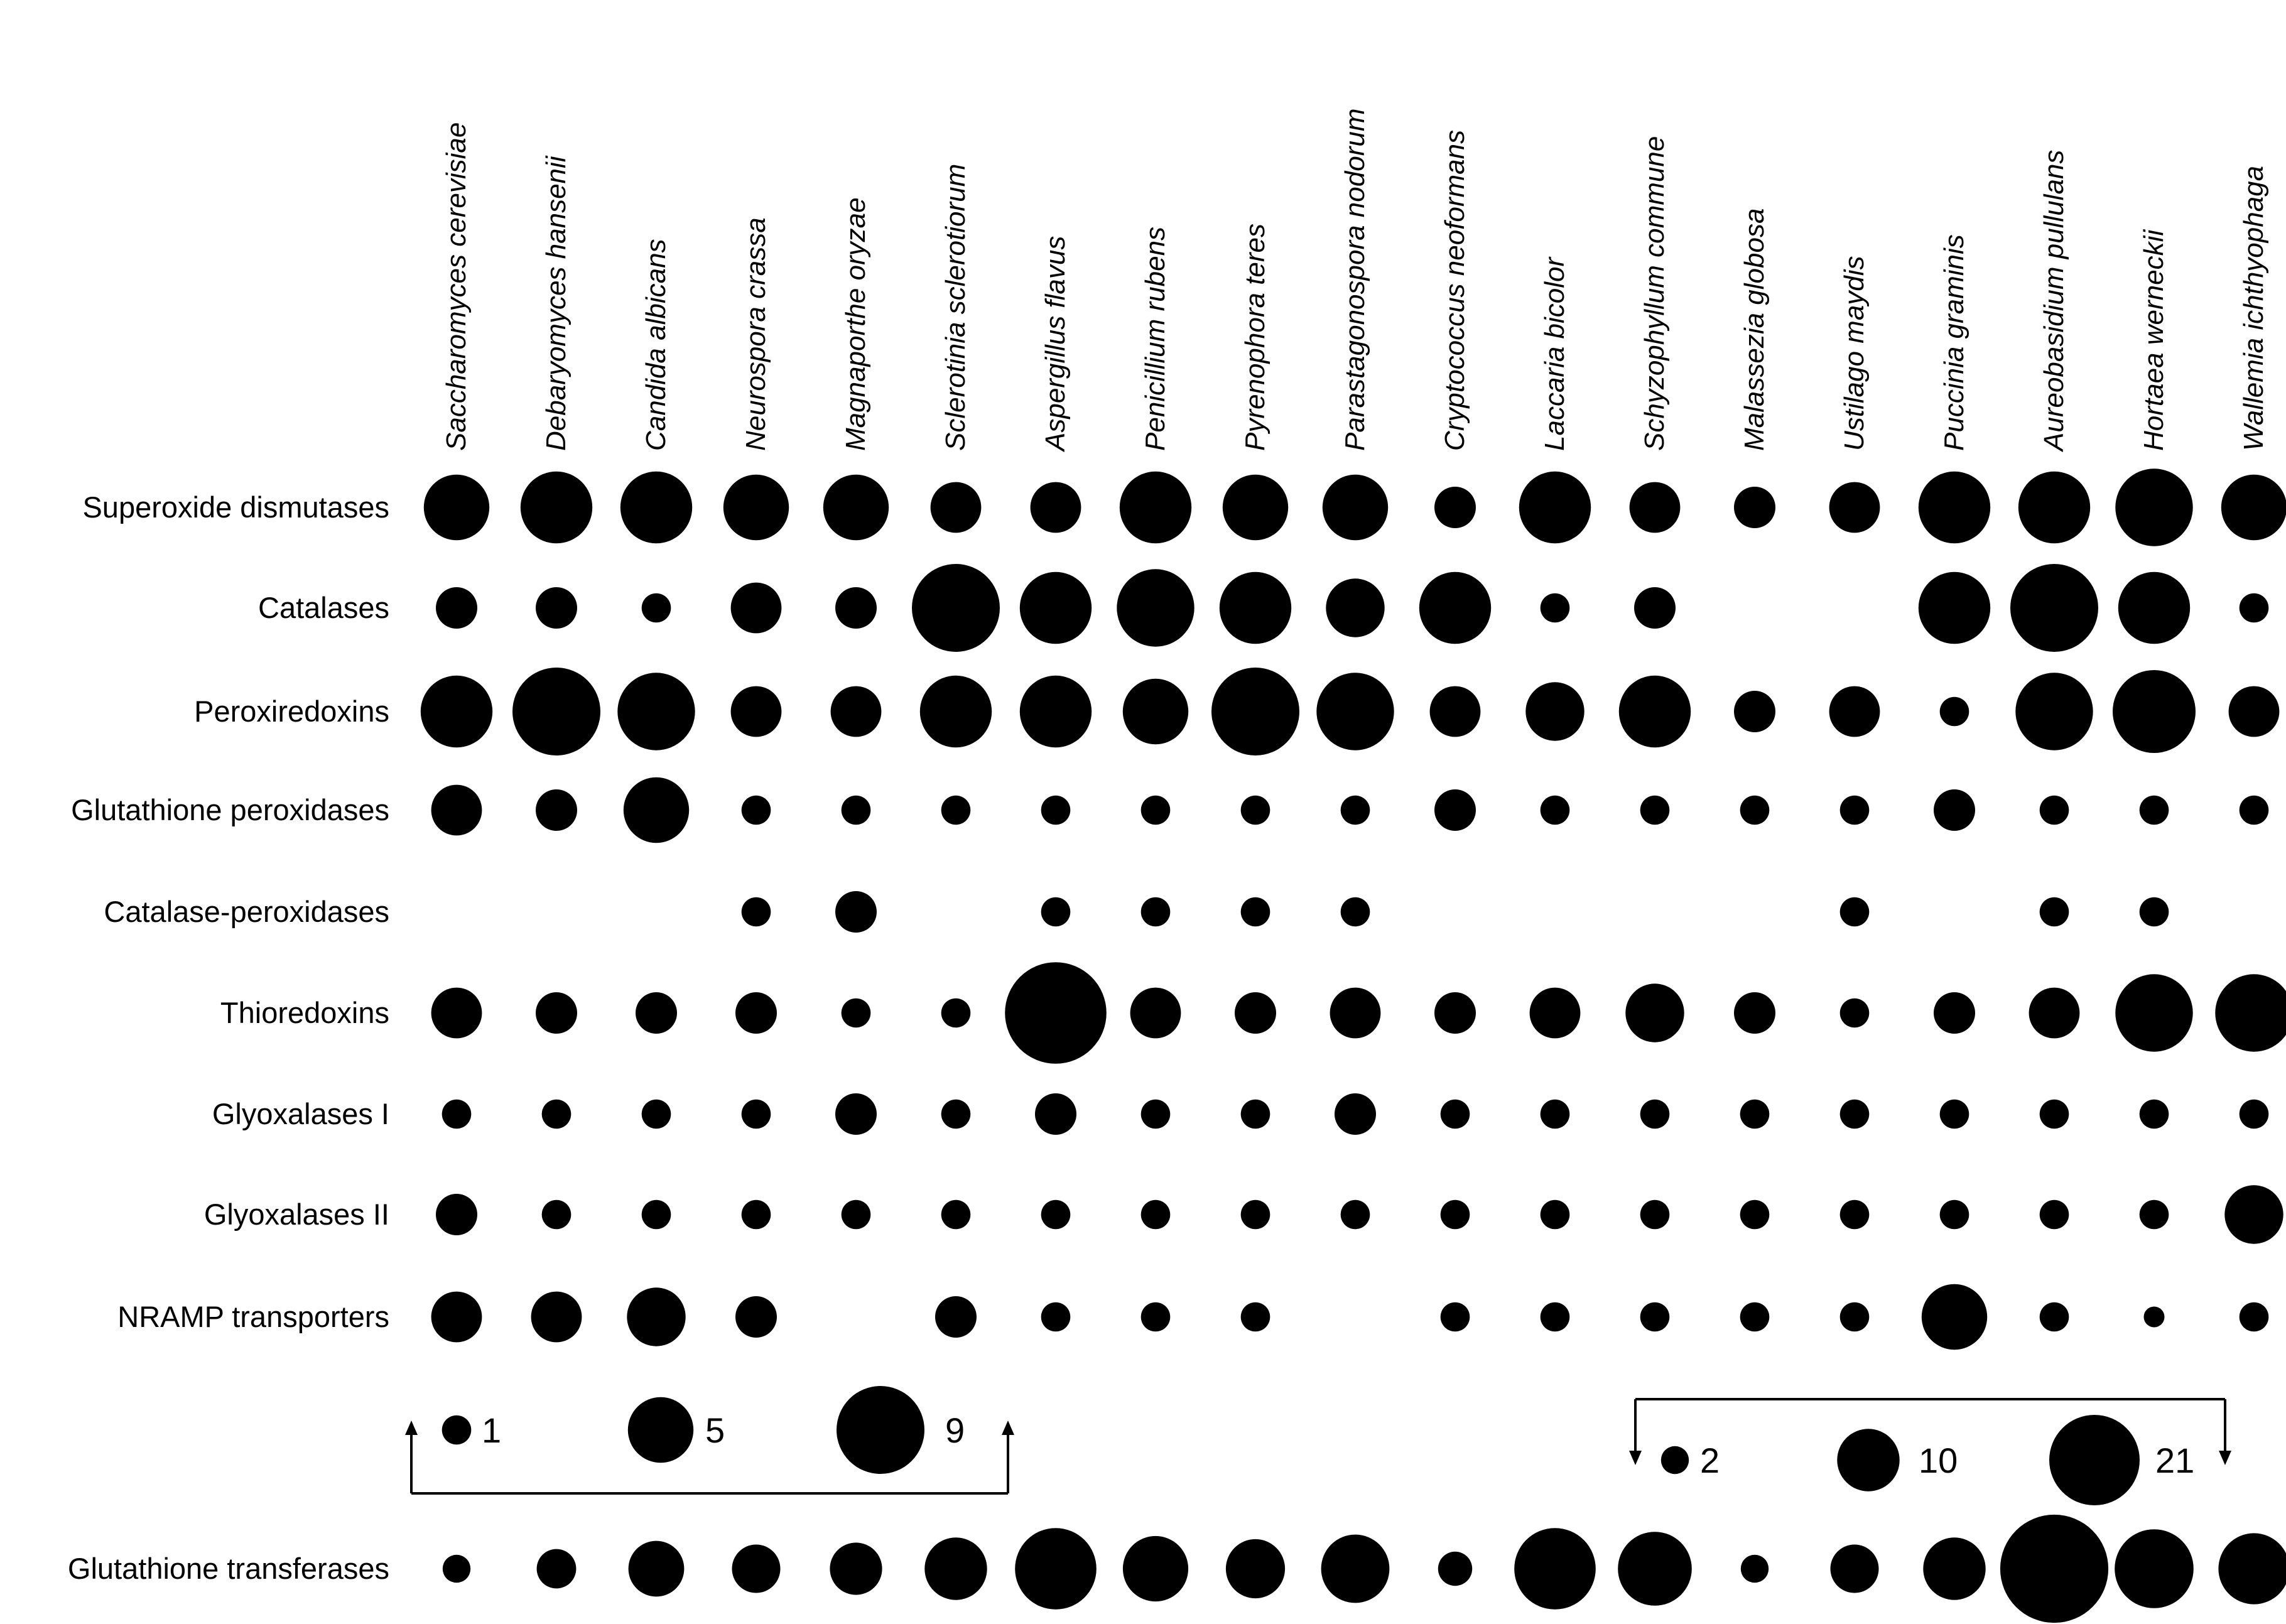 The width and height of the screenshot is (2286, 1624). What do you see at coordinates (1008, 1428) in the screenshot?
I see `legend-left-arrow-right` at bounding box center [1008, 1428].